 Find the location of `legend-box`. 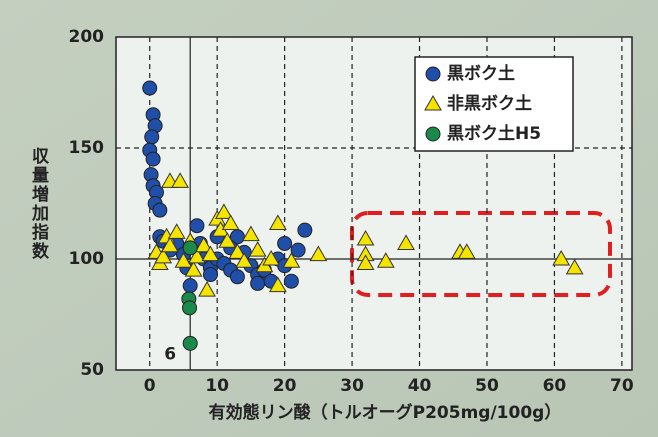

legend-box is located at coordinates (494, 104).